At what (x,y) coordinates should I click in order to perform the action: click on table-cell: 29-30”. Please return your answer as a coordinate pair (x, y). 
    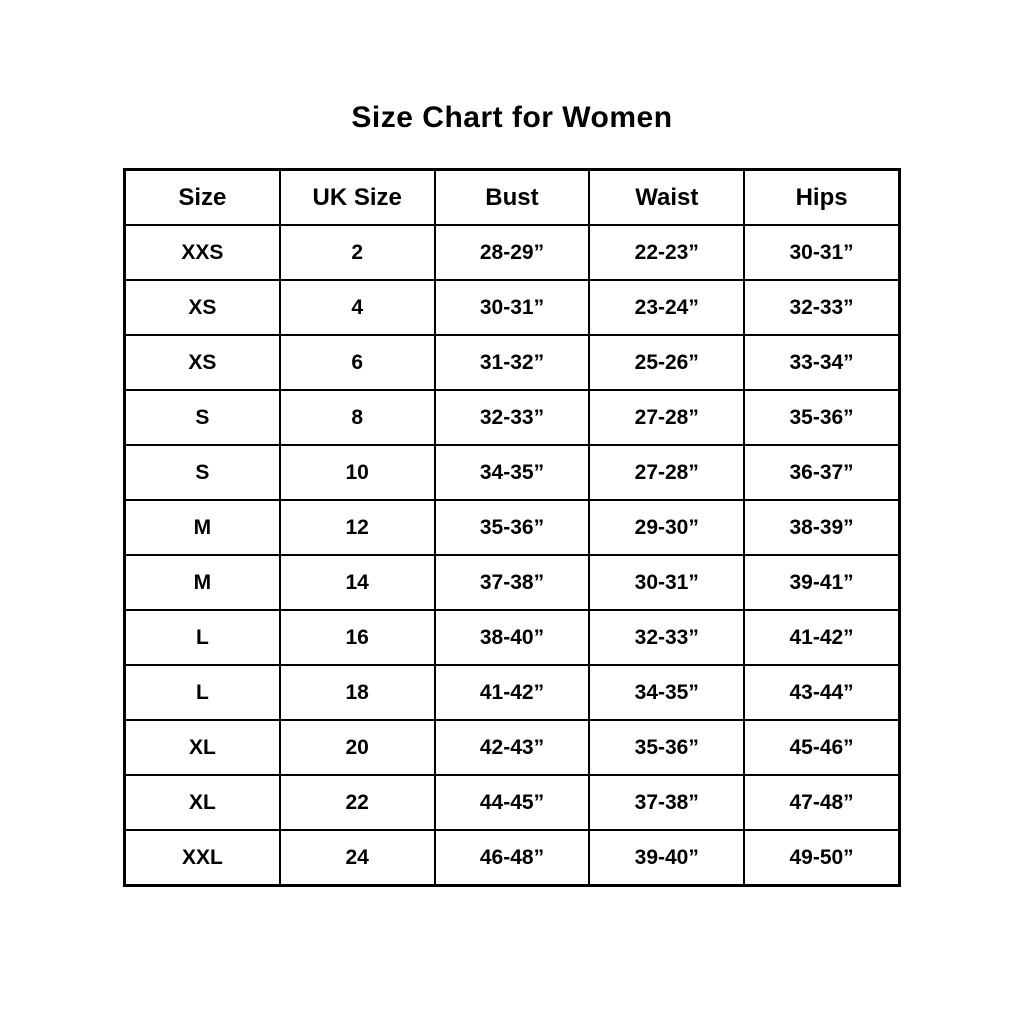
    Looking at the image, I should click on (667, 527).